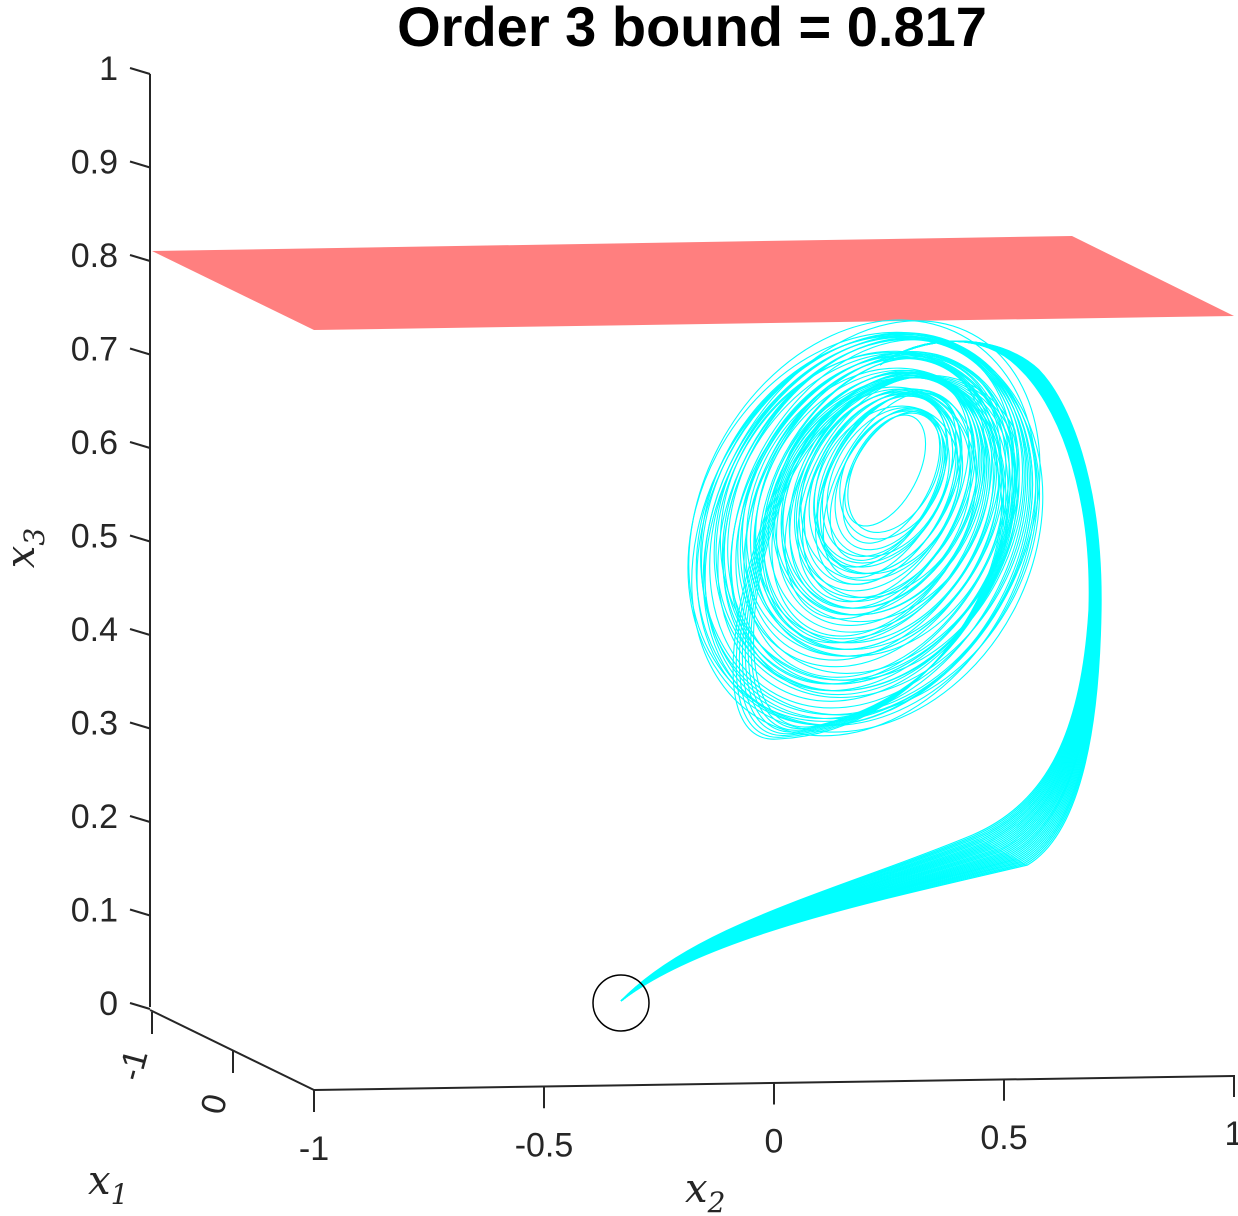 The width and height of the screenshot is (1238, 1216). Describe the element at coordinates (133, 1065) in the screenshot. I see `x1-tick-label: -1` at that location.